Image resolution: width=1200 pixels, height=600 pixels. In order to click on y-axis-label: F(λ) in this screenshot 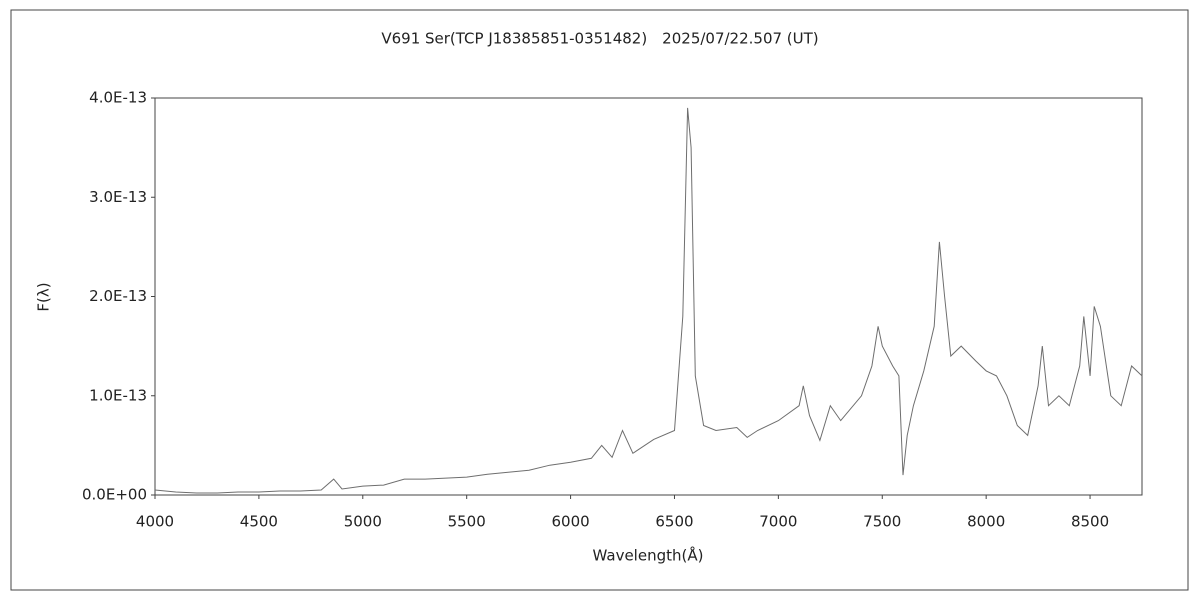, I will do `click(44, 296)`.